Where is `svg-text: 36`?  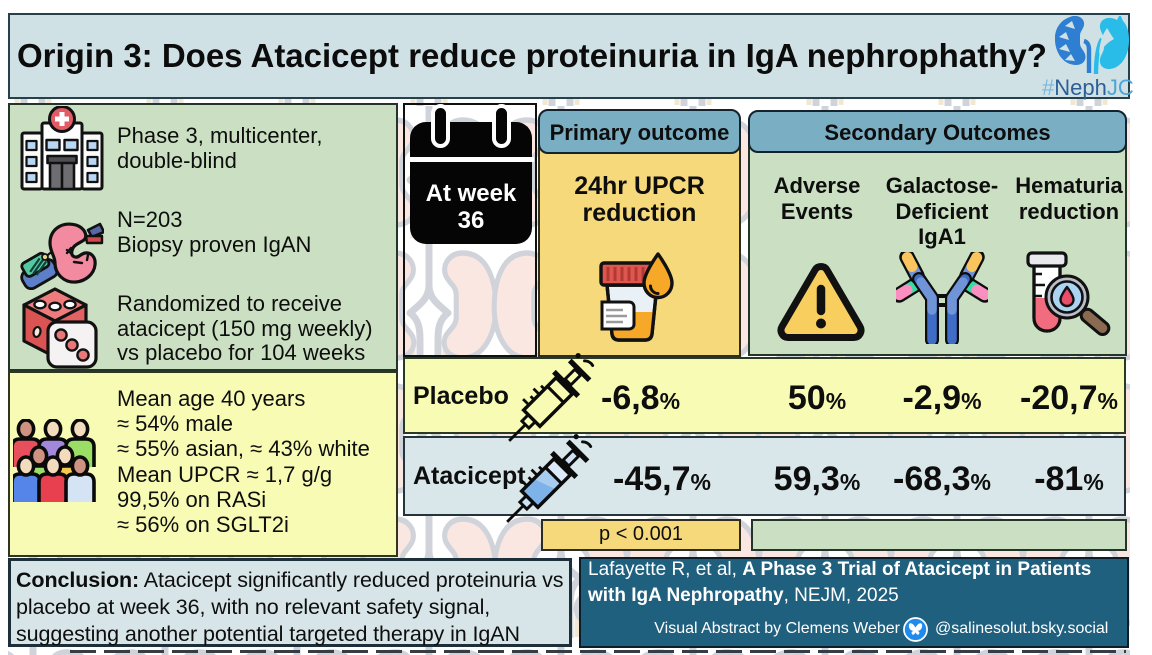 svg-text: 36 is located at coordinates (471, 220).